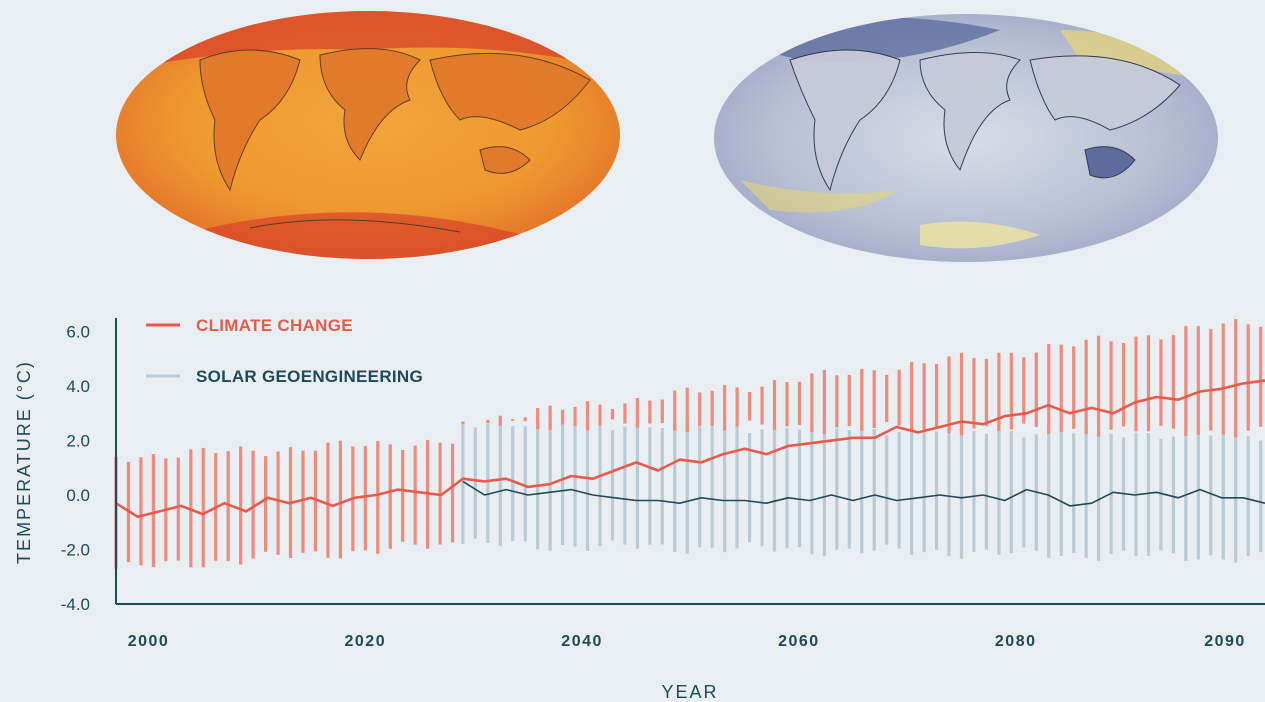 The width and height of the screenshot is (1265, 702). What do you see at coordinates (75, 604) in the screenshot?
I see `y-tick-label: -4.0` at bounding box center [75, 604].